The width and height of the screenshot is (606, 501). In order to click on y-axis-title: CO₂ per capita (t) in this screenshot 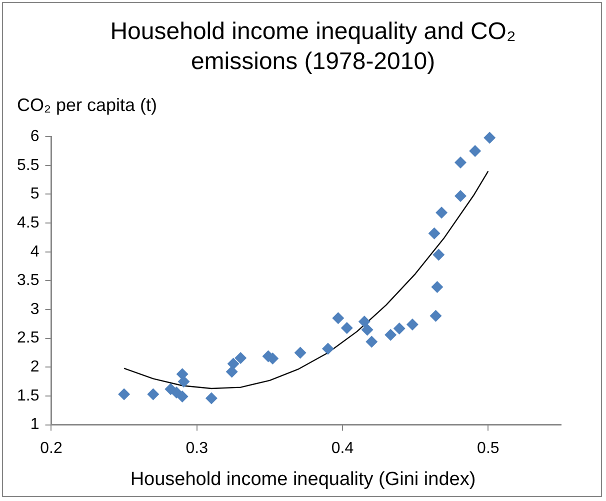, I will do `click(87, 105)`.